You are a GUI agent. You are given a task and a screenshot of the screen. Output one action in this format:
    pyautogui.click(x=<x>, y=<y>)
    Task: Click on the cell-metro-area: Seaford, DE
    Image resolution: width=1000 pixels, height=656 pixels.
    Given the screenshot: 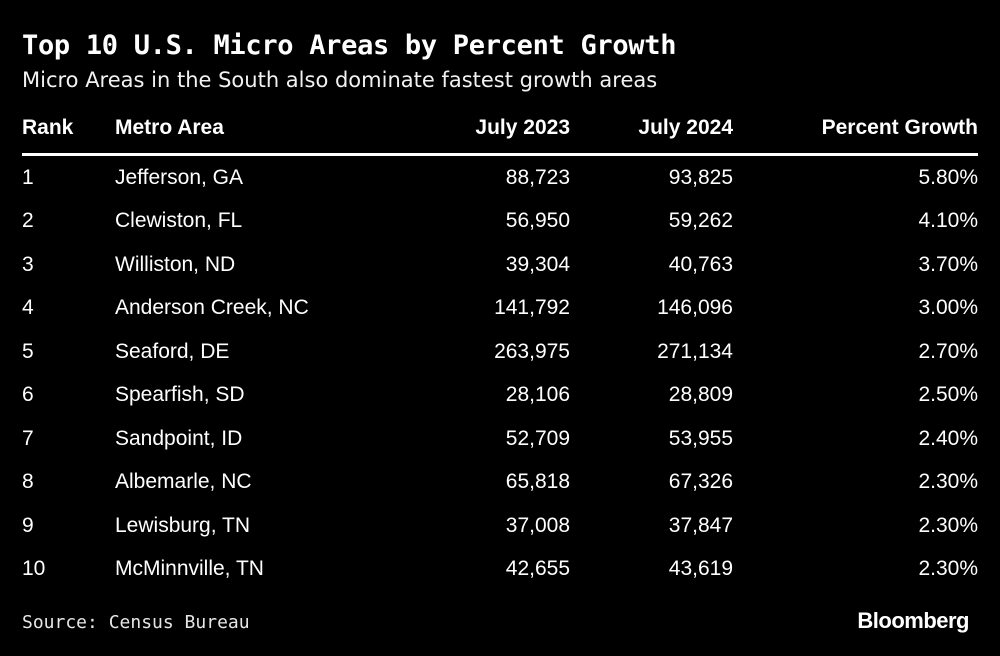 What is the action you would take?
    pyautogui.click(x=172, y=351)
    